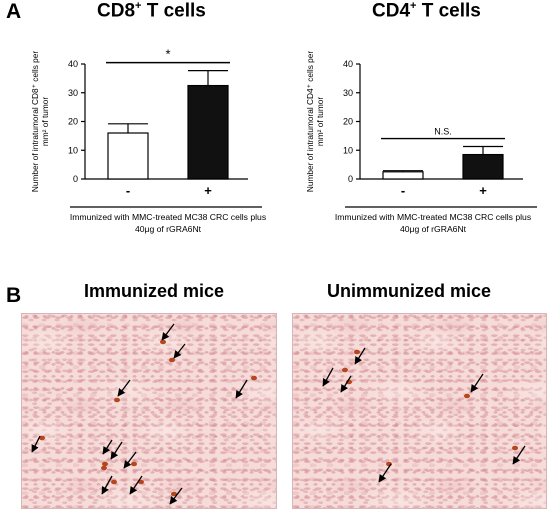  What do you see at coordinates (144, 414) in the screenshot?
I see `micrograph-immunized-annotations` at bounding box center [144, 414].